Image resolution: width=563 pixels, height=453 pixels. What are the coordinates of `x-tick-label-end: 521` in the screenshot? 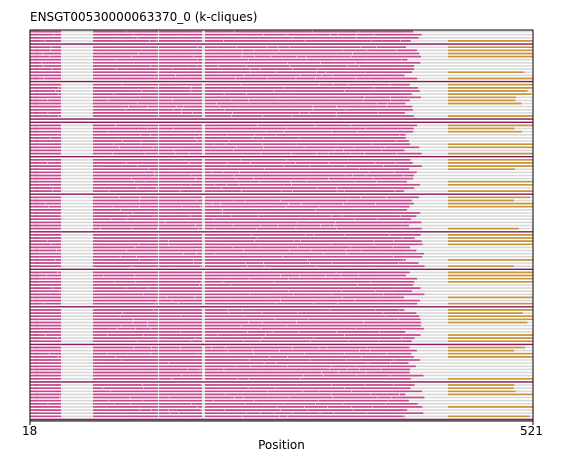 It's located at (531, 431).